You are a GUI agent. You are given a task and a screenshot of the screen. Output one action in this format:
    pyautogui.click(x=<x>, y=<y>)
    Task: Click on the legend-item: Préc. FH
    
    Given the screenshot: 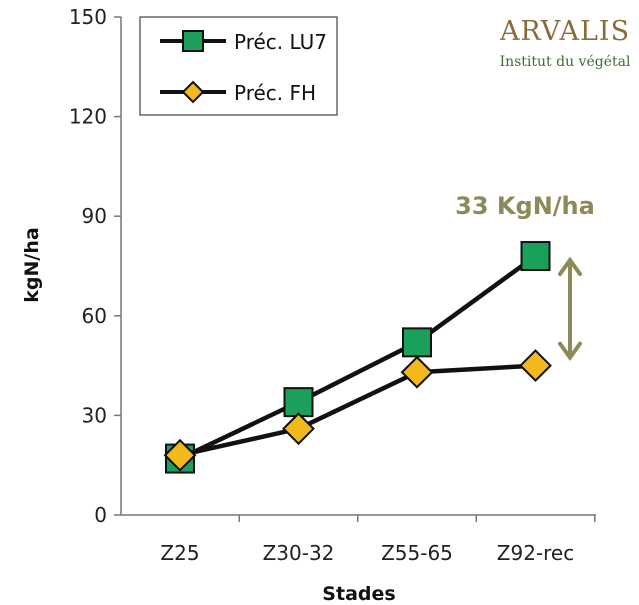 What is the action you would take?
    pyautogui.click(x=238, y=92)
    